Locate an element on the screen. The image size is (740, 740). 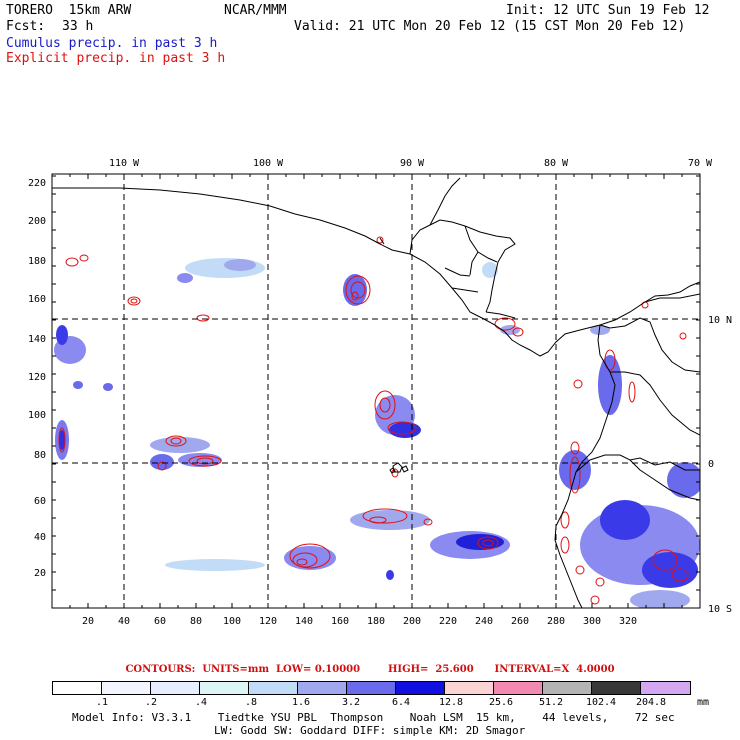
color-legend is located at coordinates (371, 688).